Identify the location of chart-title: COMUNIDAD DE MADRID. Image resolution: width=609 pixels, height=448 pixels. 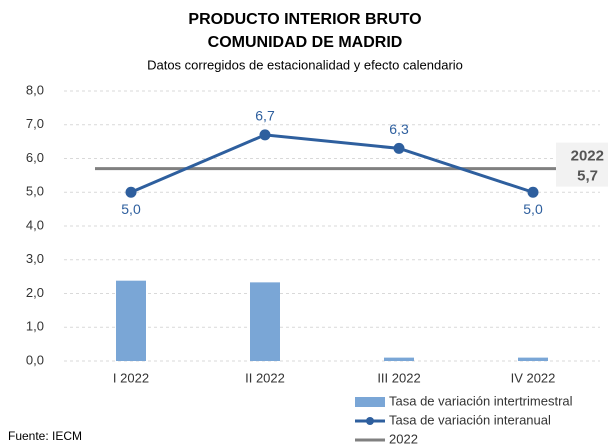
(305, 42).